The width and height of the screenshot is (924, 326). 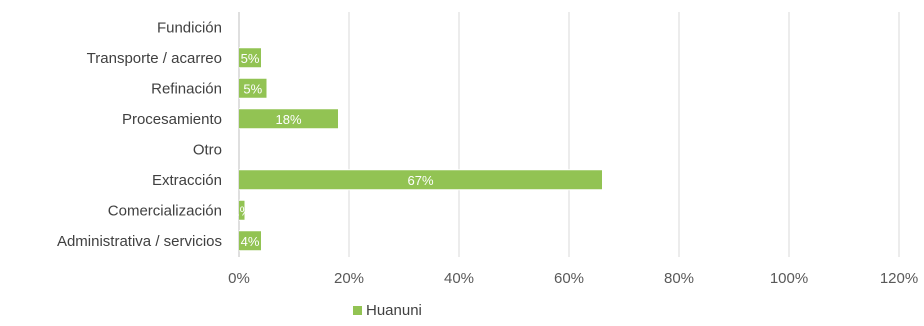 What do you see at coordinates (189, 27) in the screenshot?
I see `category-label: Fundición` at bounding box center [189, 27].